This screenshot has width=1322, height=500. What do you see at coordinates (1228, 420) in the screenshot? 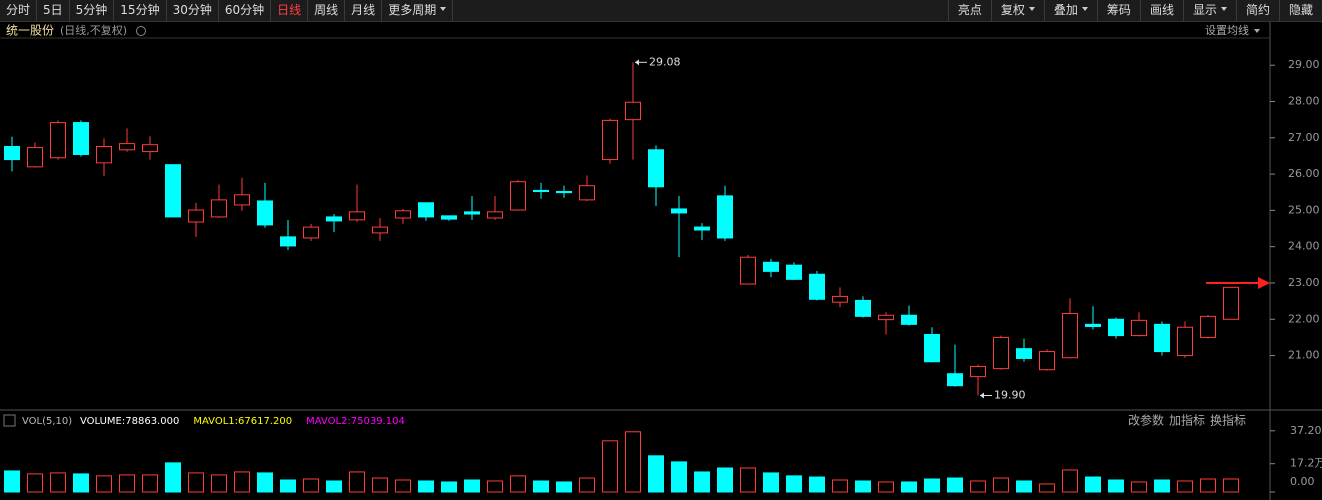
I see `indicator-button: 换指标` at bounding box center [1228, 420].